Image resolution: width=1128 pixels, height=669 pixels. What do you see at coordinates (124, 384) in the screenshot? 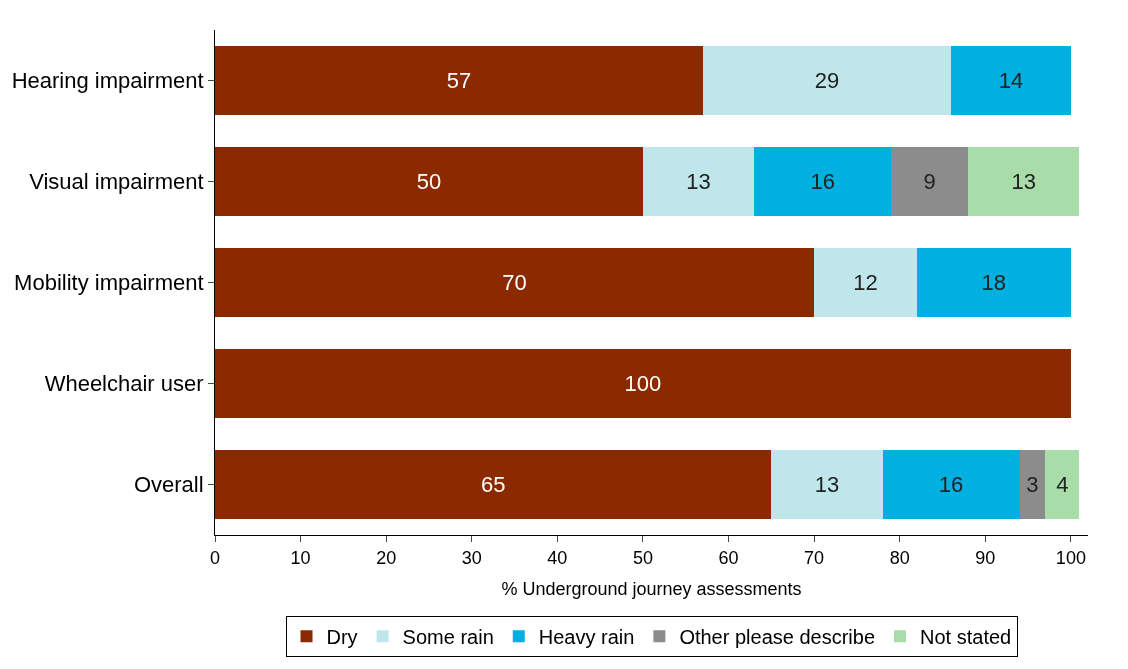
I see `y-tick-label: Wheelchair user` at bounding box center [124, 384].